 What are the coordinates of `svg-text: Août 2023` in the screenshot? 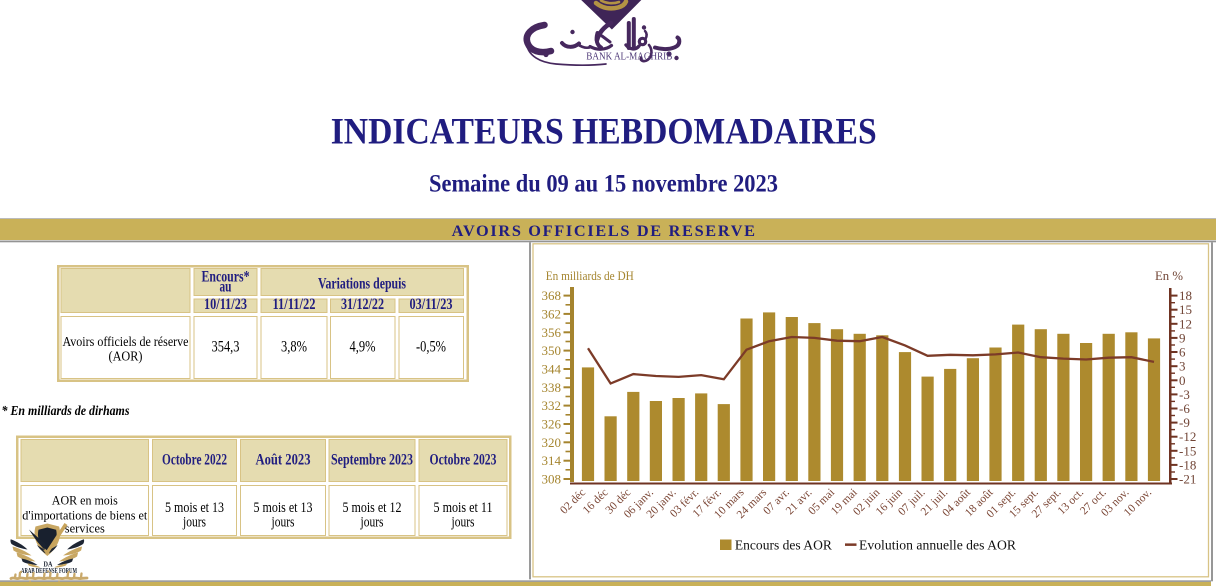 It's located at (283, 460).